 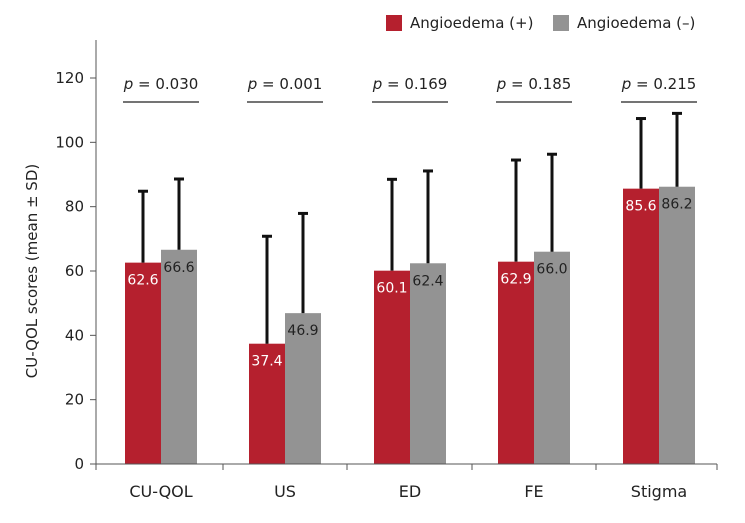 I want to click on y-tick-label-40: 40, so click(x=74, y=335).